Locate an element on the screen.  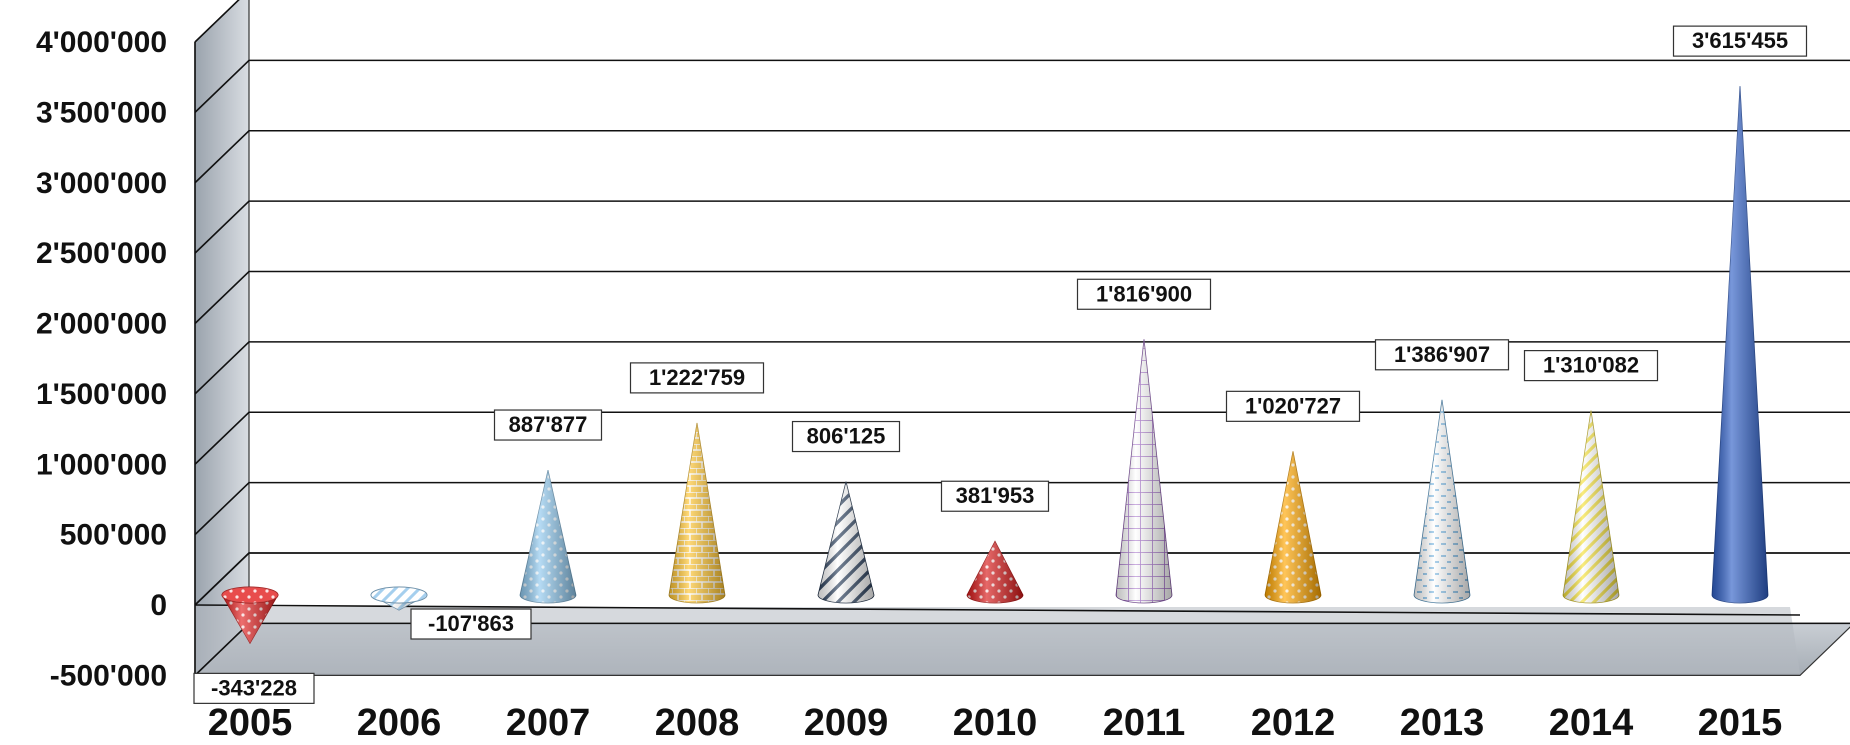
cone-2008 is located at coordinates (697, 513).